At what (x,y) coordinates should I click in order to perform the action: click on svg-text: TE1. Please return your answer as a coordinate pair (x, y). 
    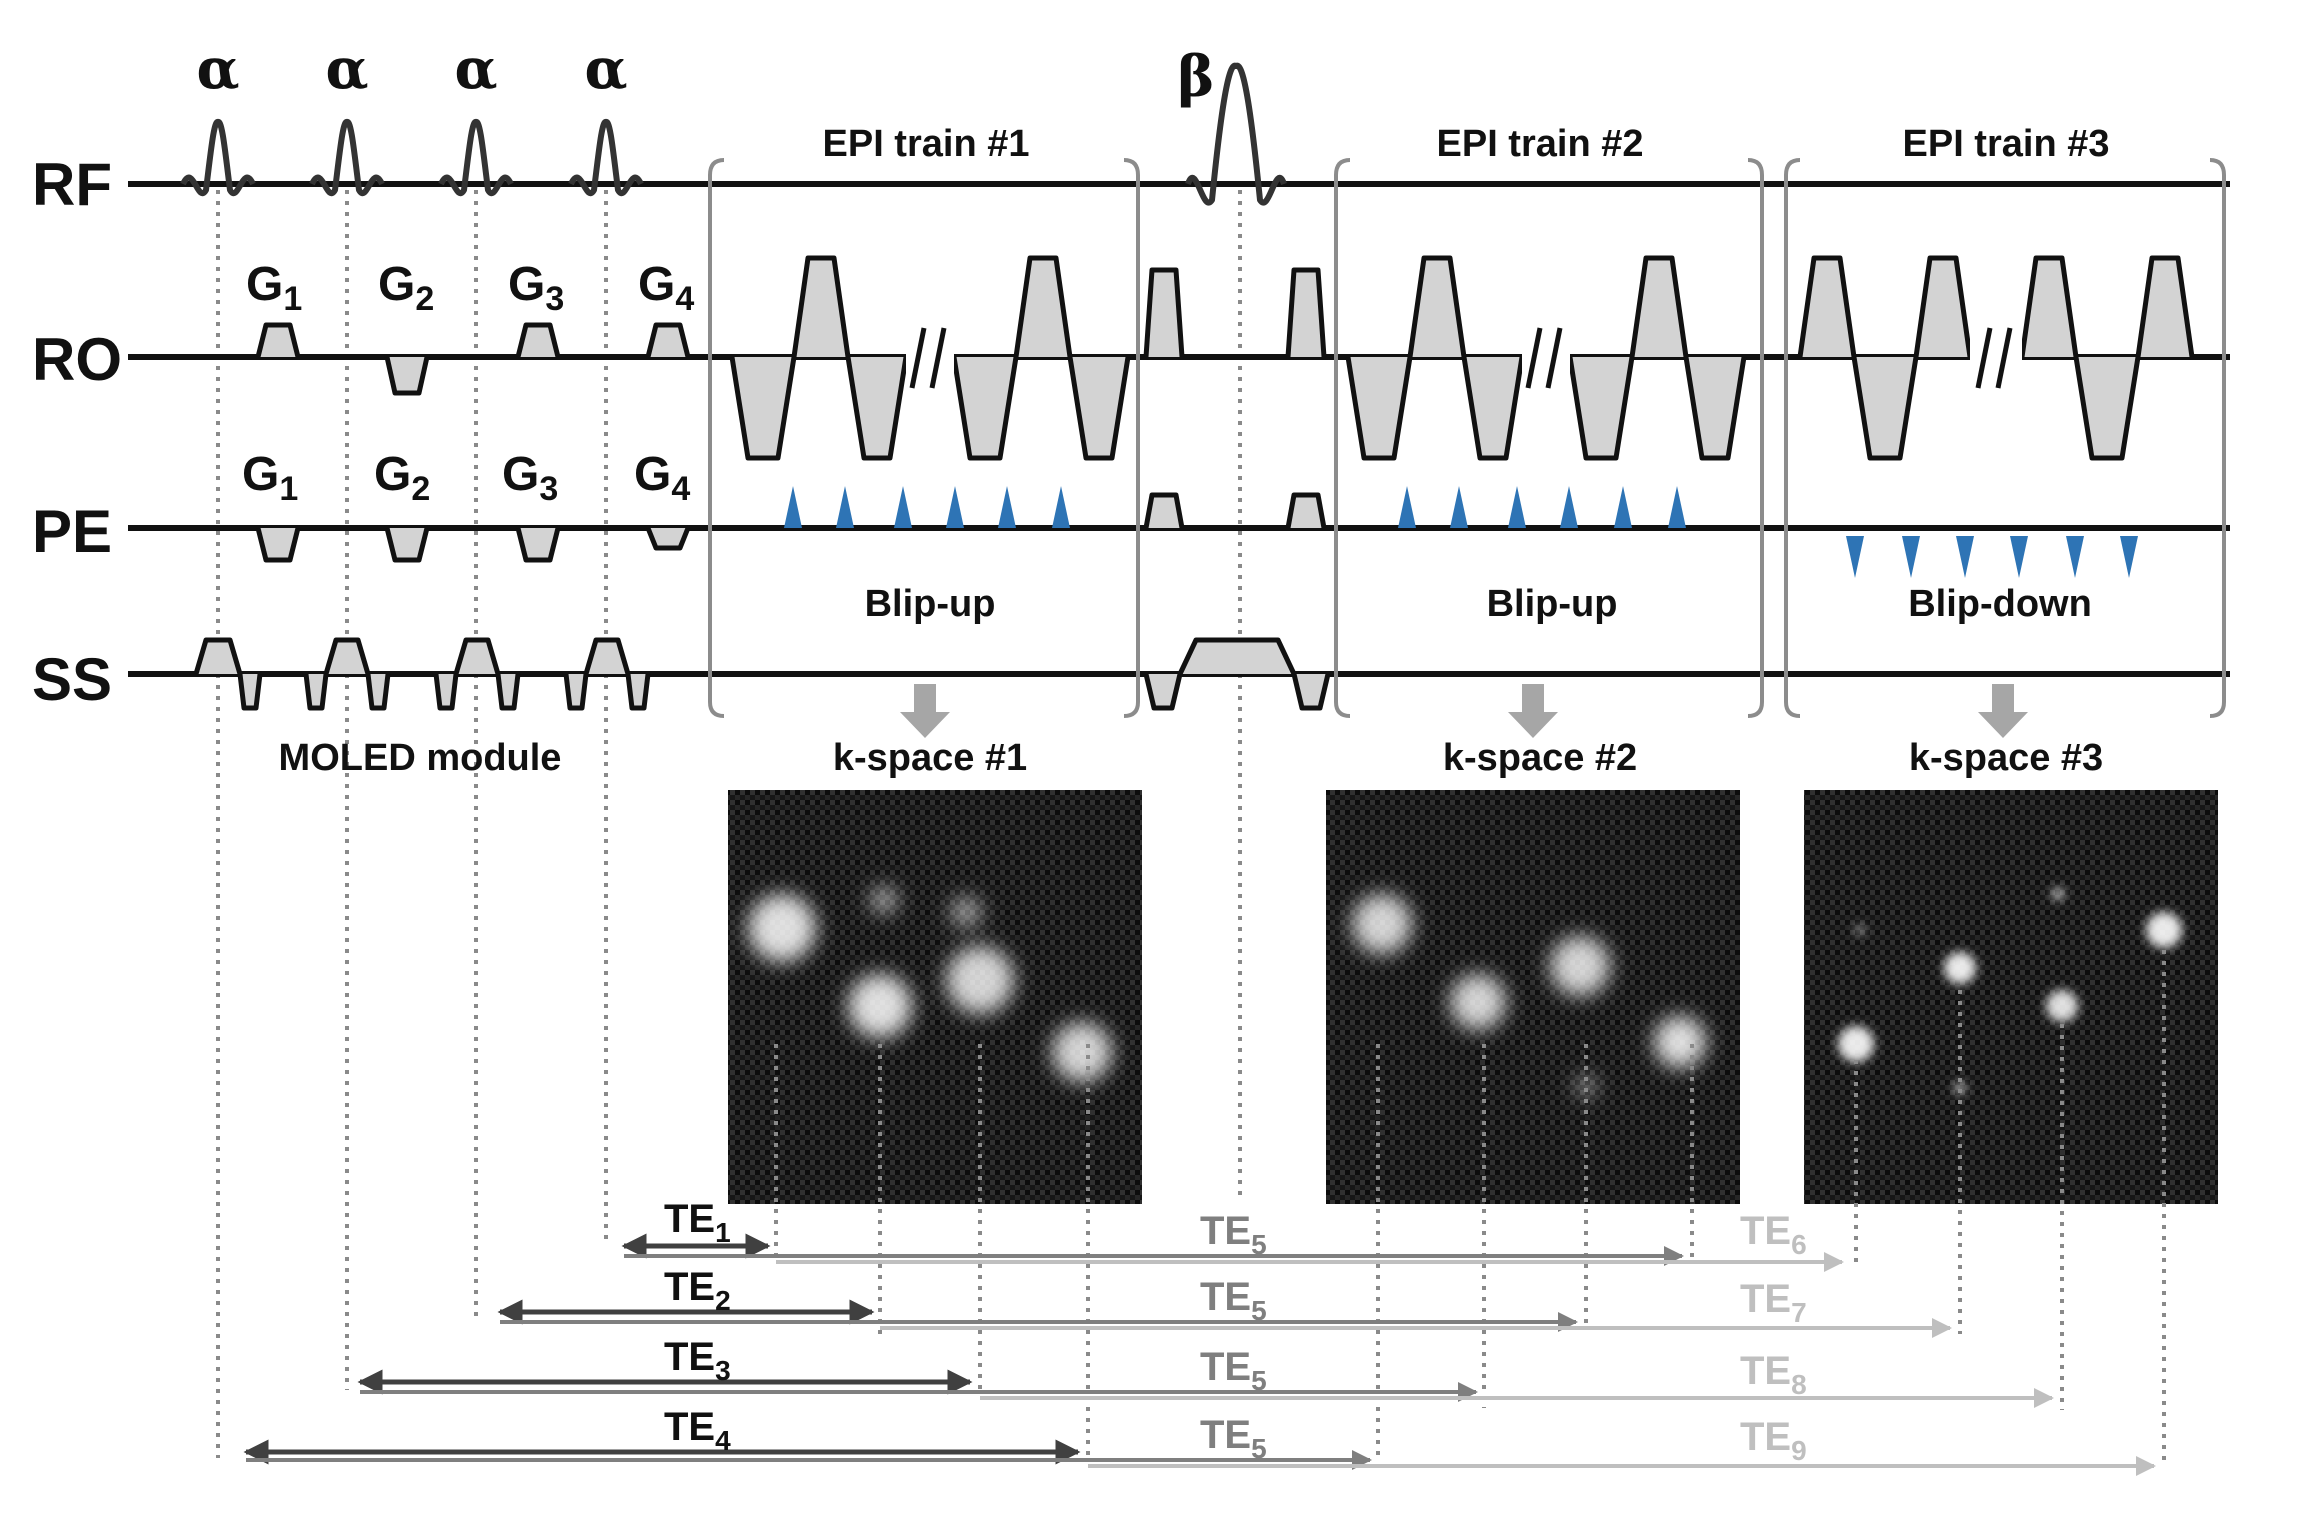
    Looking at the image, I should click on (697, 1222).